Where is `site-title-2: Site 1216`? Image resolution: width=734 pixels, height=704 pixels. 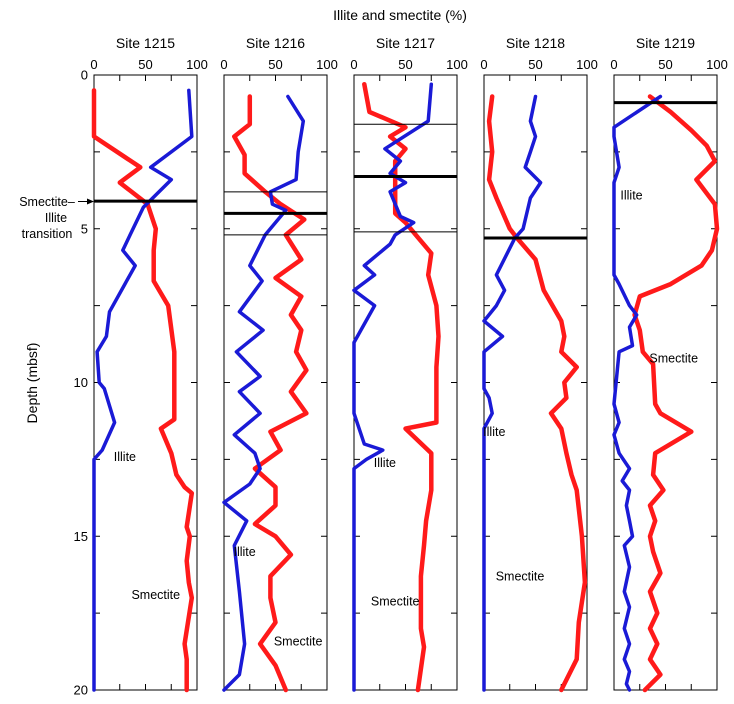
site-title-2: Site 1216 is located at coordinates (275, 43).